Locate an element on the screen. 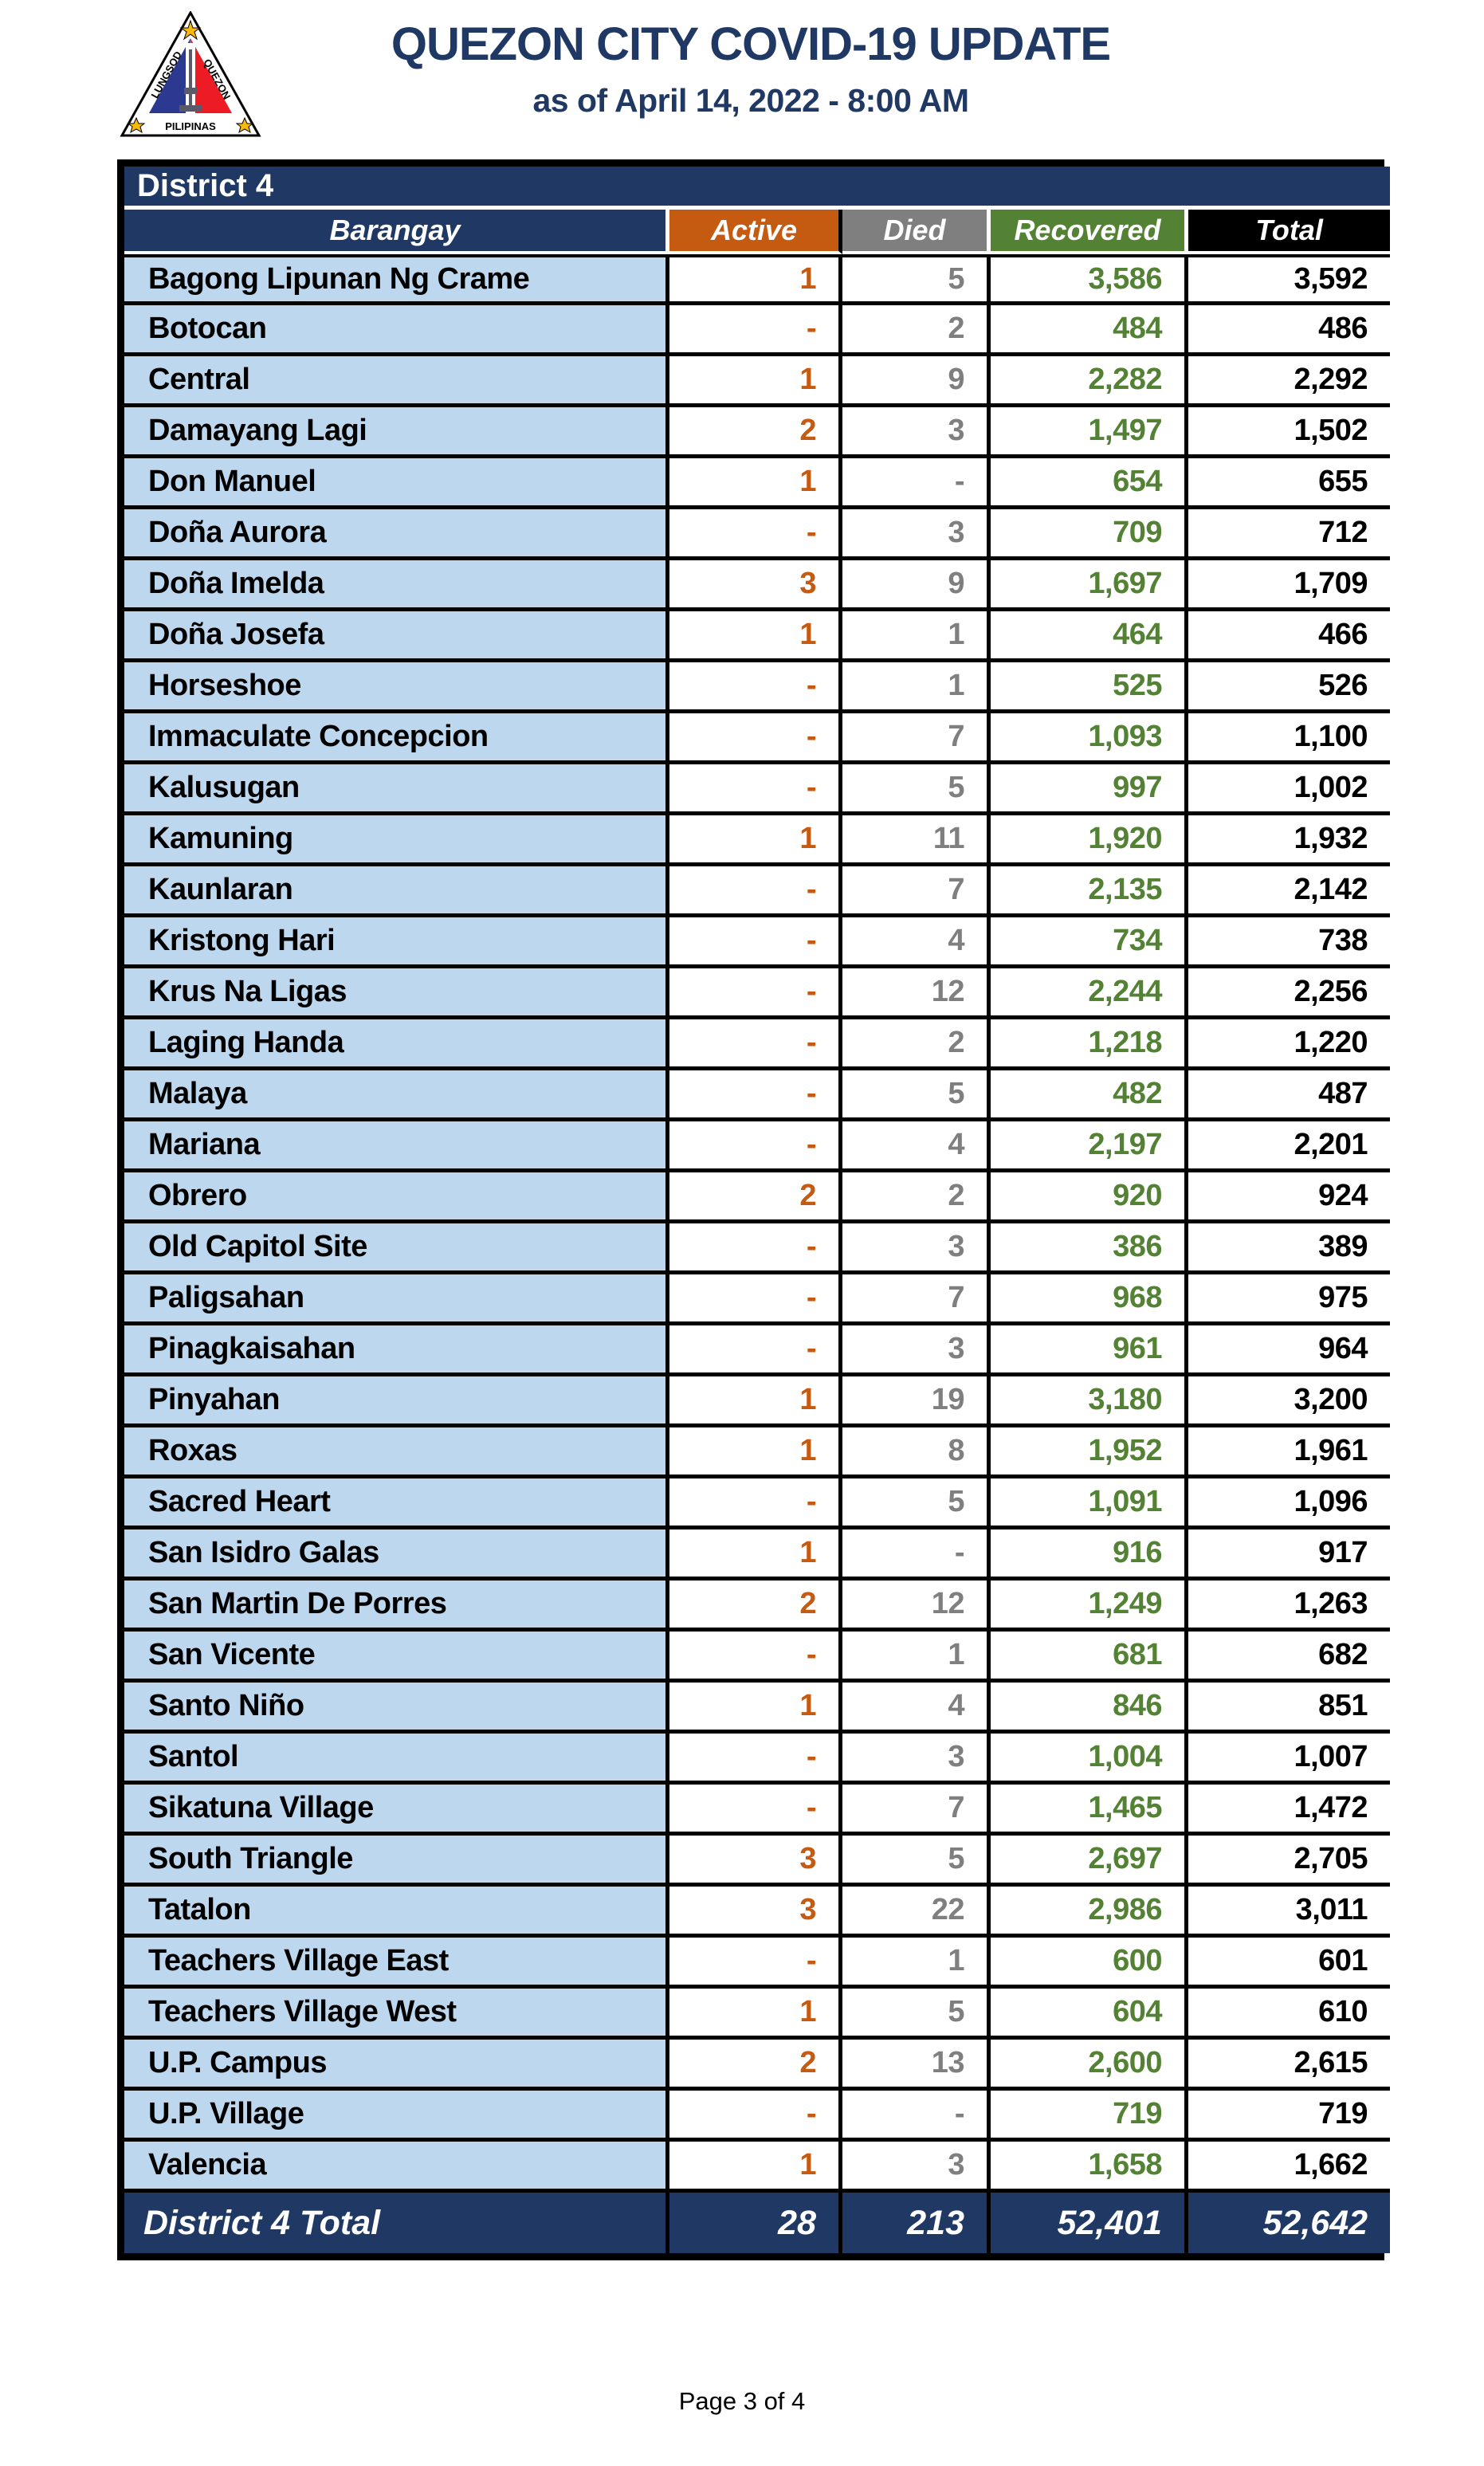  recovered-cell: 1,697 is located at coordinates (1089, 585).